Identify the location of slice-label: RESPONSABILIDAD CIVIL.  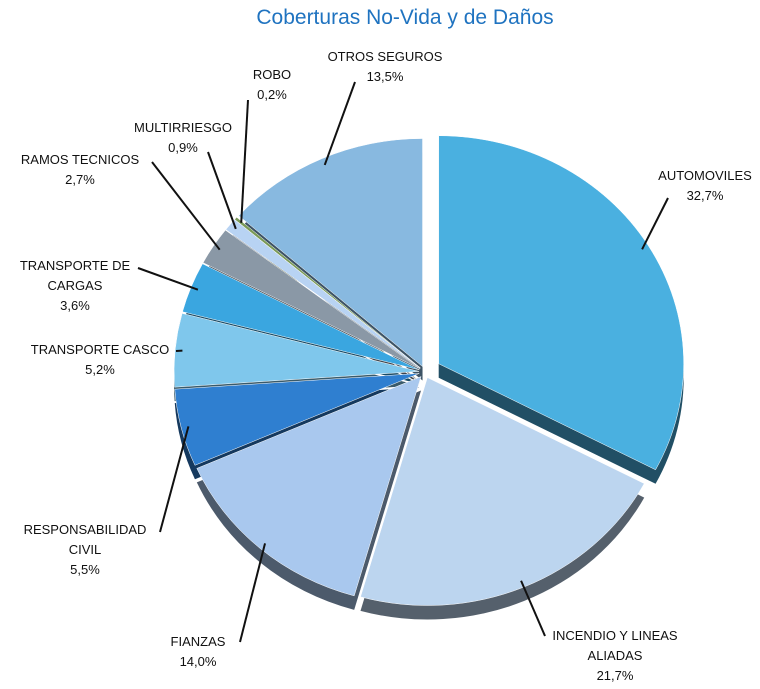
(85, 539).